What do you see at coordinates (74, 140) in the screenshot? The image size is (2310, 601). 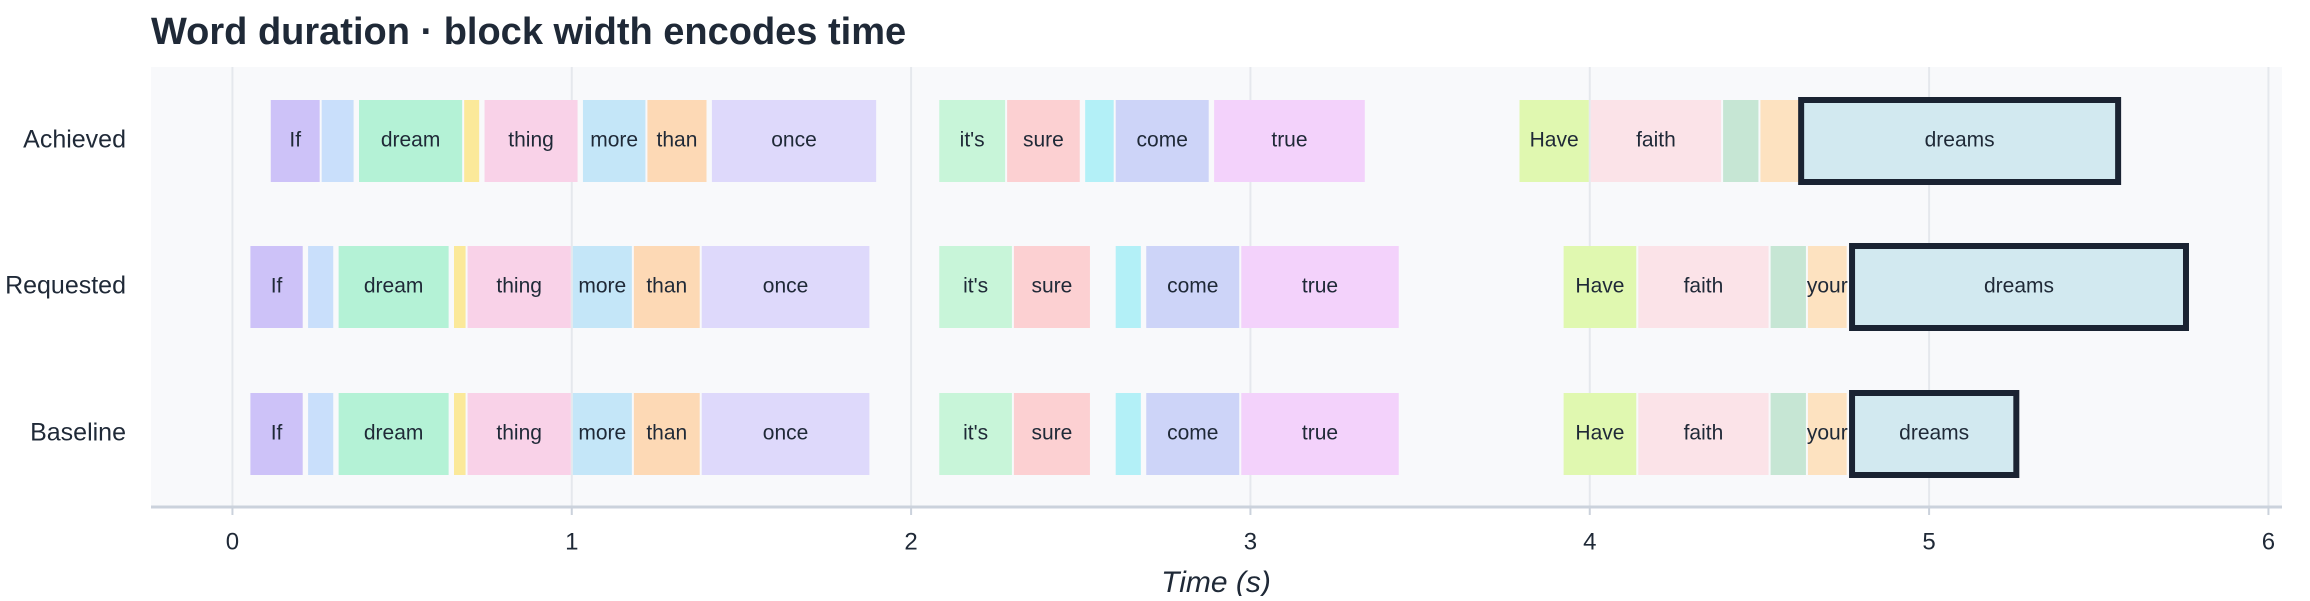 I see `row-label: Achieved` at bounding box center [74, 140].